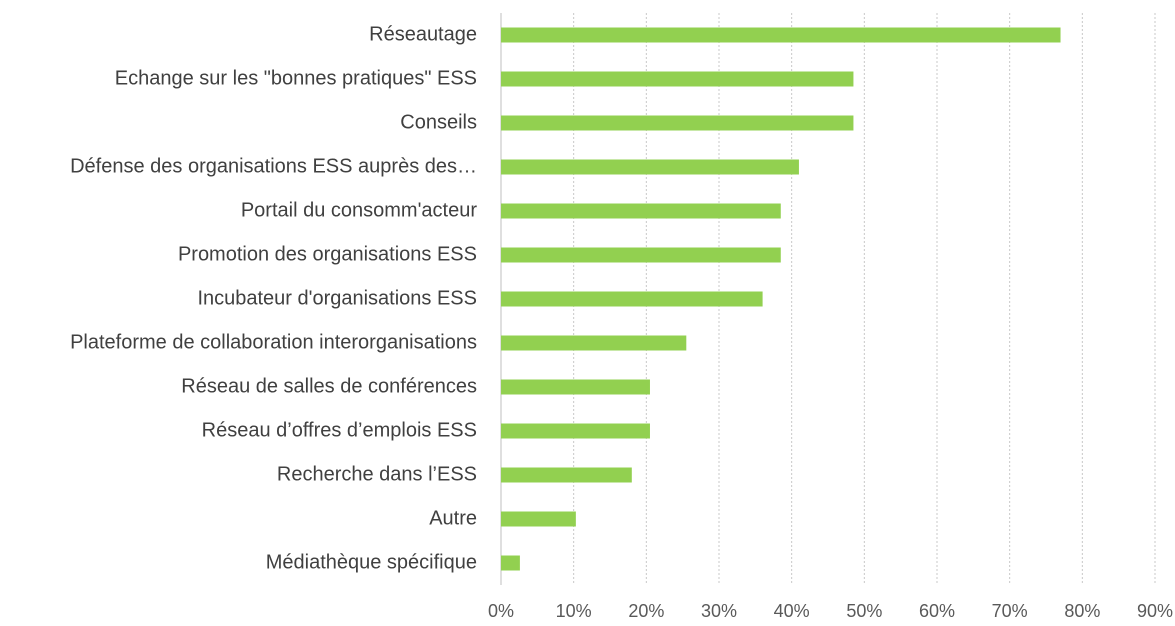  I want to click on x-tick-label: 90%, so click(1155, 611).